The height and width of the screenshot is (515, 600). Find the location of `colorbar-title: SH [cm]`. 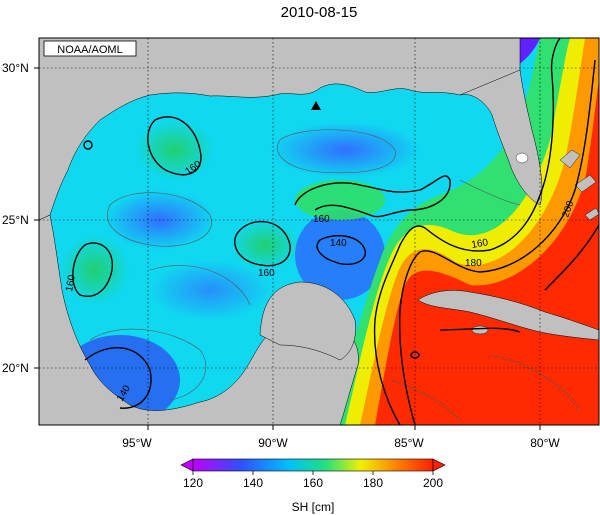

colorbar-title: SH [cm] is located at coordinates (313, 507).